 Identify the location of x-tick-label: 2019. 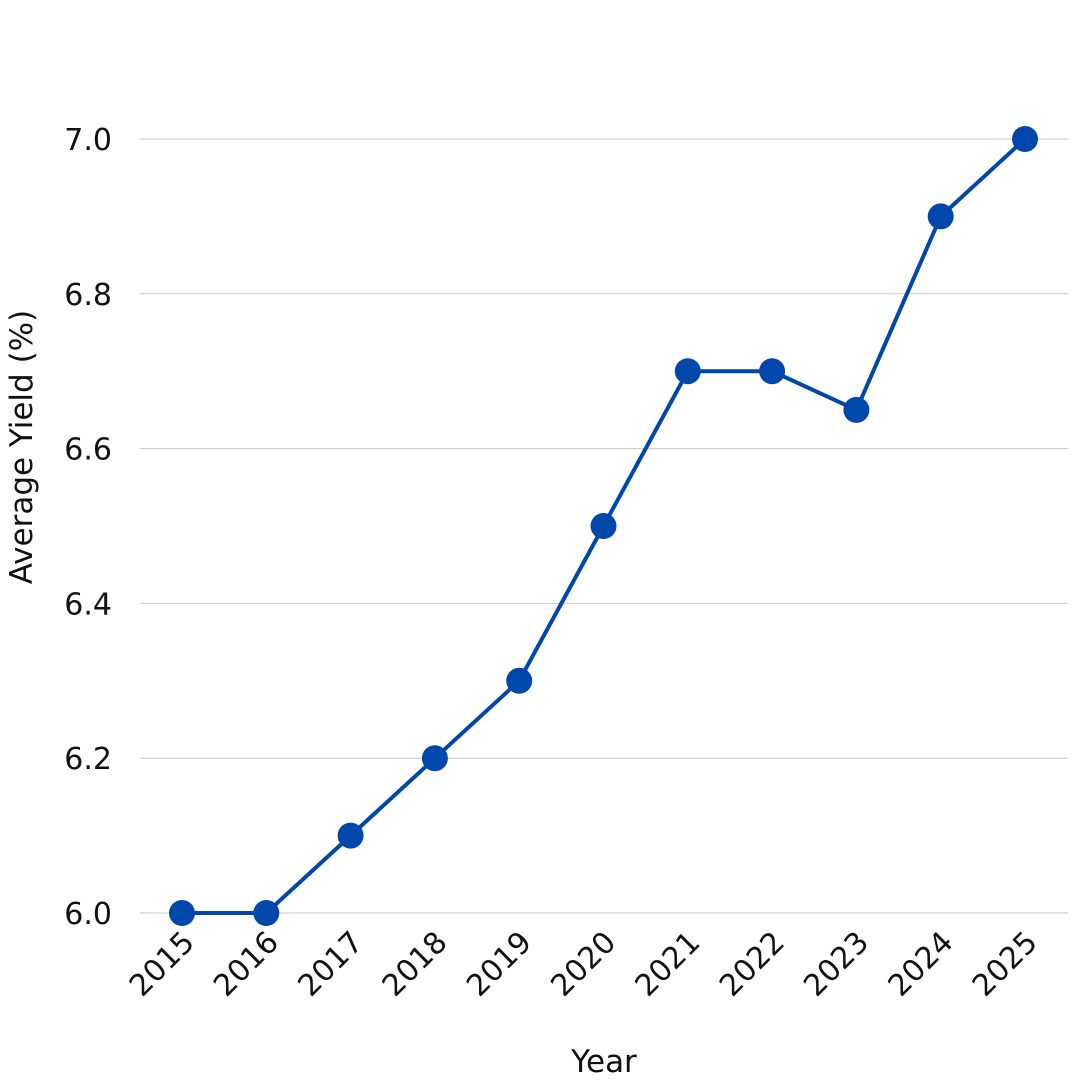
(499, 964).